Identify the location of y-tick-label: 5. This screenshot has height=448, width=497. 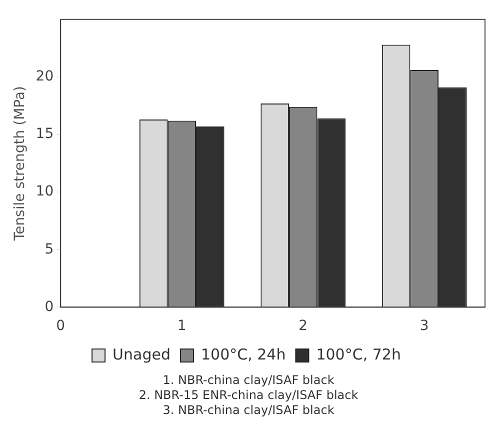
(49, 249).